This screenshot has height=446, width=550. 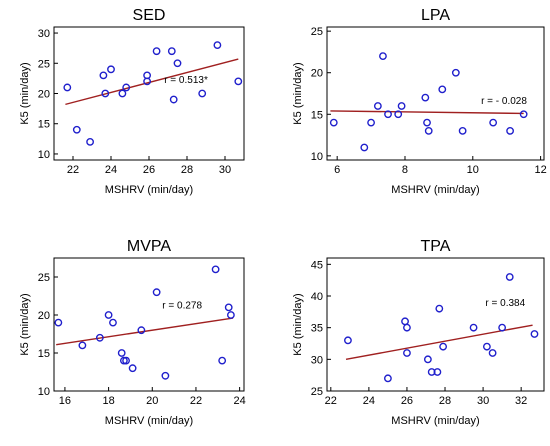 What do you see at coordinates (317, 329) in the screenshot?
I see `y-tick-label: 35` at bounding box center [317, 329].